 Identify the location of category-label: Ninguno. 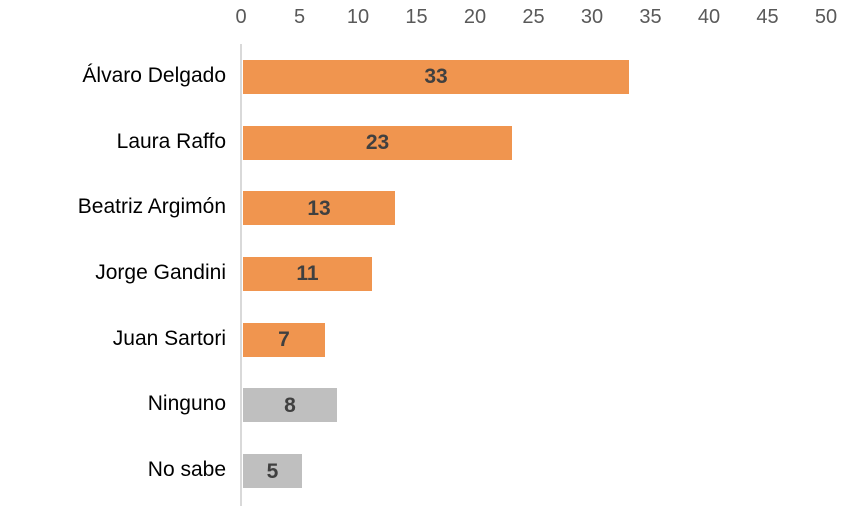
(186, 404).